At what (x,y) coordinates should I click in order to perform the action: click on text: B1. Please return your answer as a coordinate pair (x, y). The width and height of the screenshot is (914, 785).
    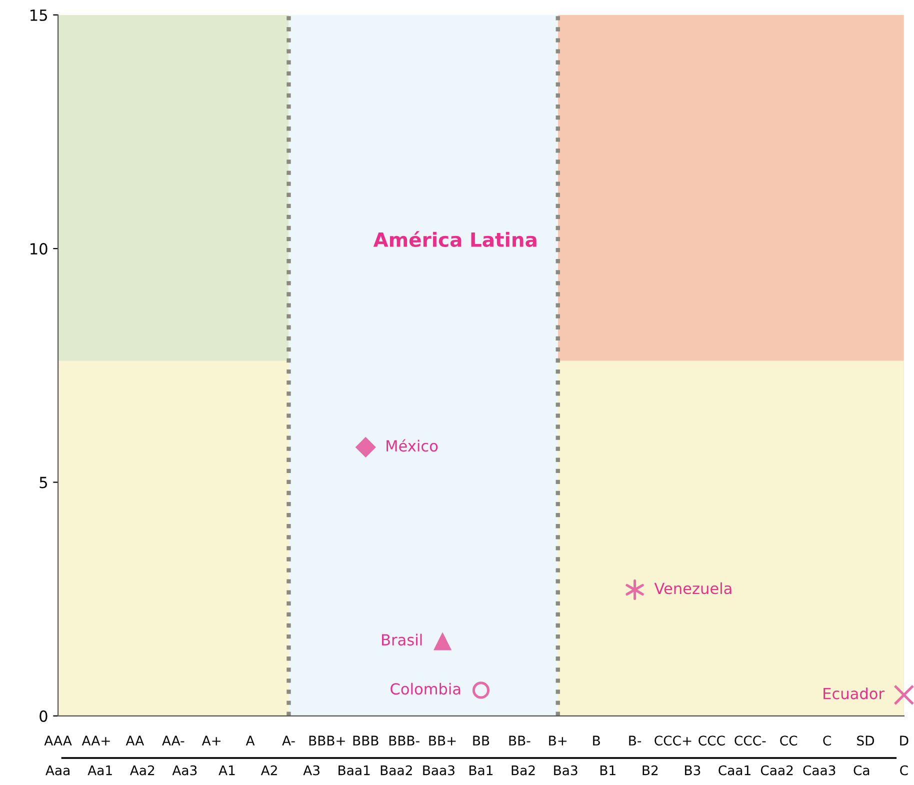
    Looking at the image, I should click on (608, 770).